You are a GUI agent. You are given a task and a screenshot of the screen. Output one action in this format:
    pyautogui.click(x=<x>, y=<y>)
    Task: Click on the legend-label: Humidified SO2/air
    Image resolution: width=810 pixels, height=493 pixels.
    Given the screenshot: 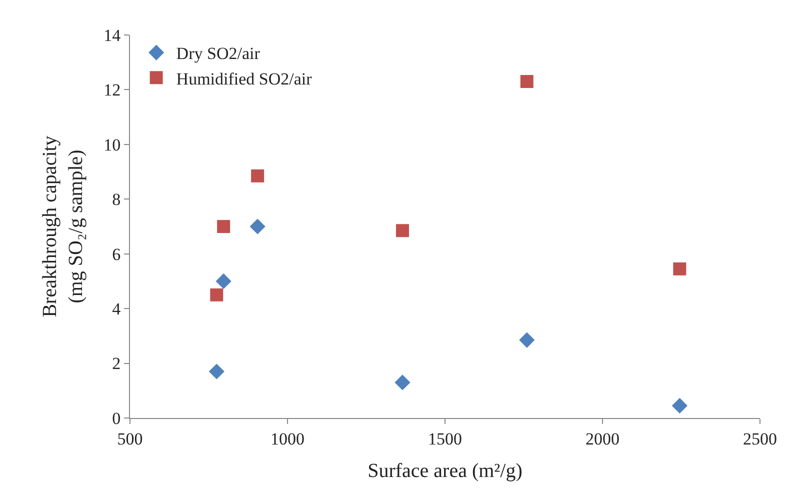 What is the action you would take?
    pyautogui.click(x=244, y=78)
    